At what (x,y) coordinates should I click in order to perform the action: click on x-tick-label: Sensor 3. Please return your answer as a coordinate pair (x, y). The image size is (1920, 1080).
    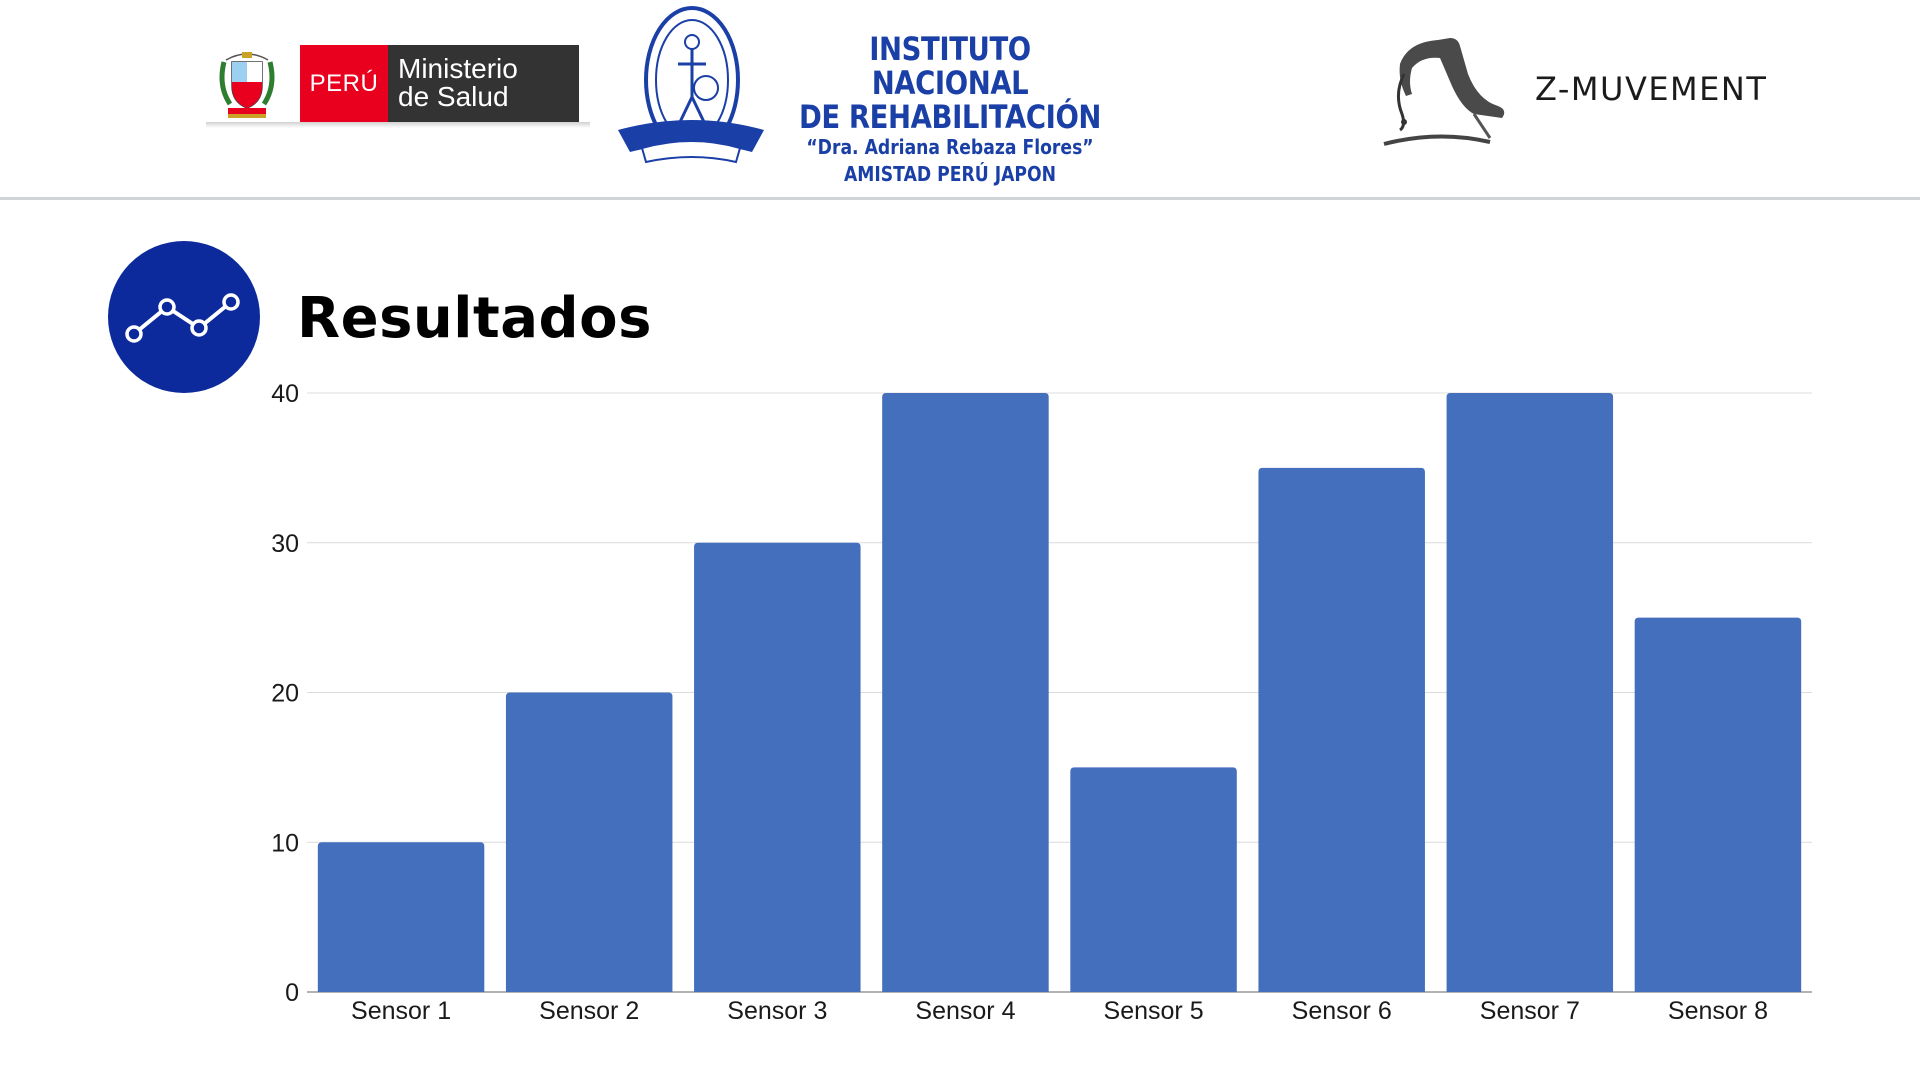
    Looking at the image, I should click on (777, 1011).